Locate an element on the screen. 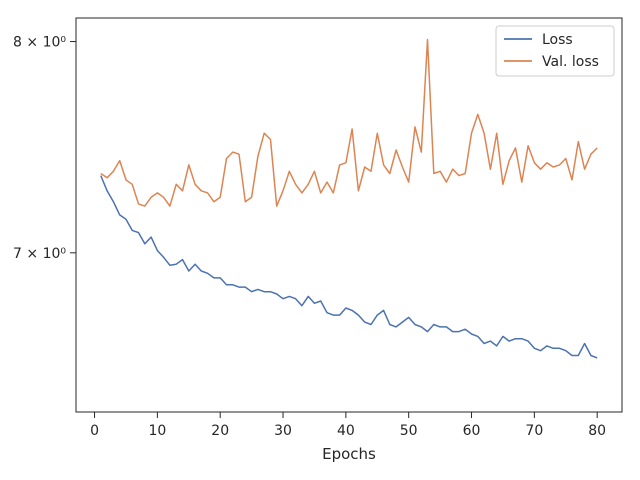  x-tick-label: 50 is located at coordinates (409, 431).